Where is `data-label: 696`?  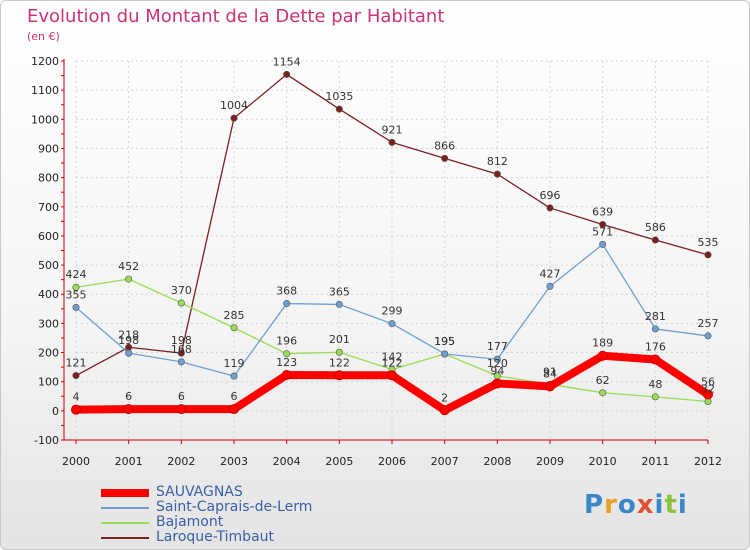
data-label: 696 is located at coordinates (550, 195).